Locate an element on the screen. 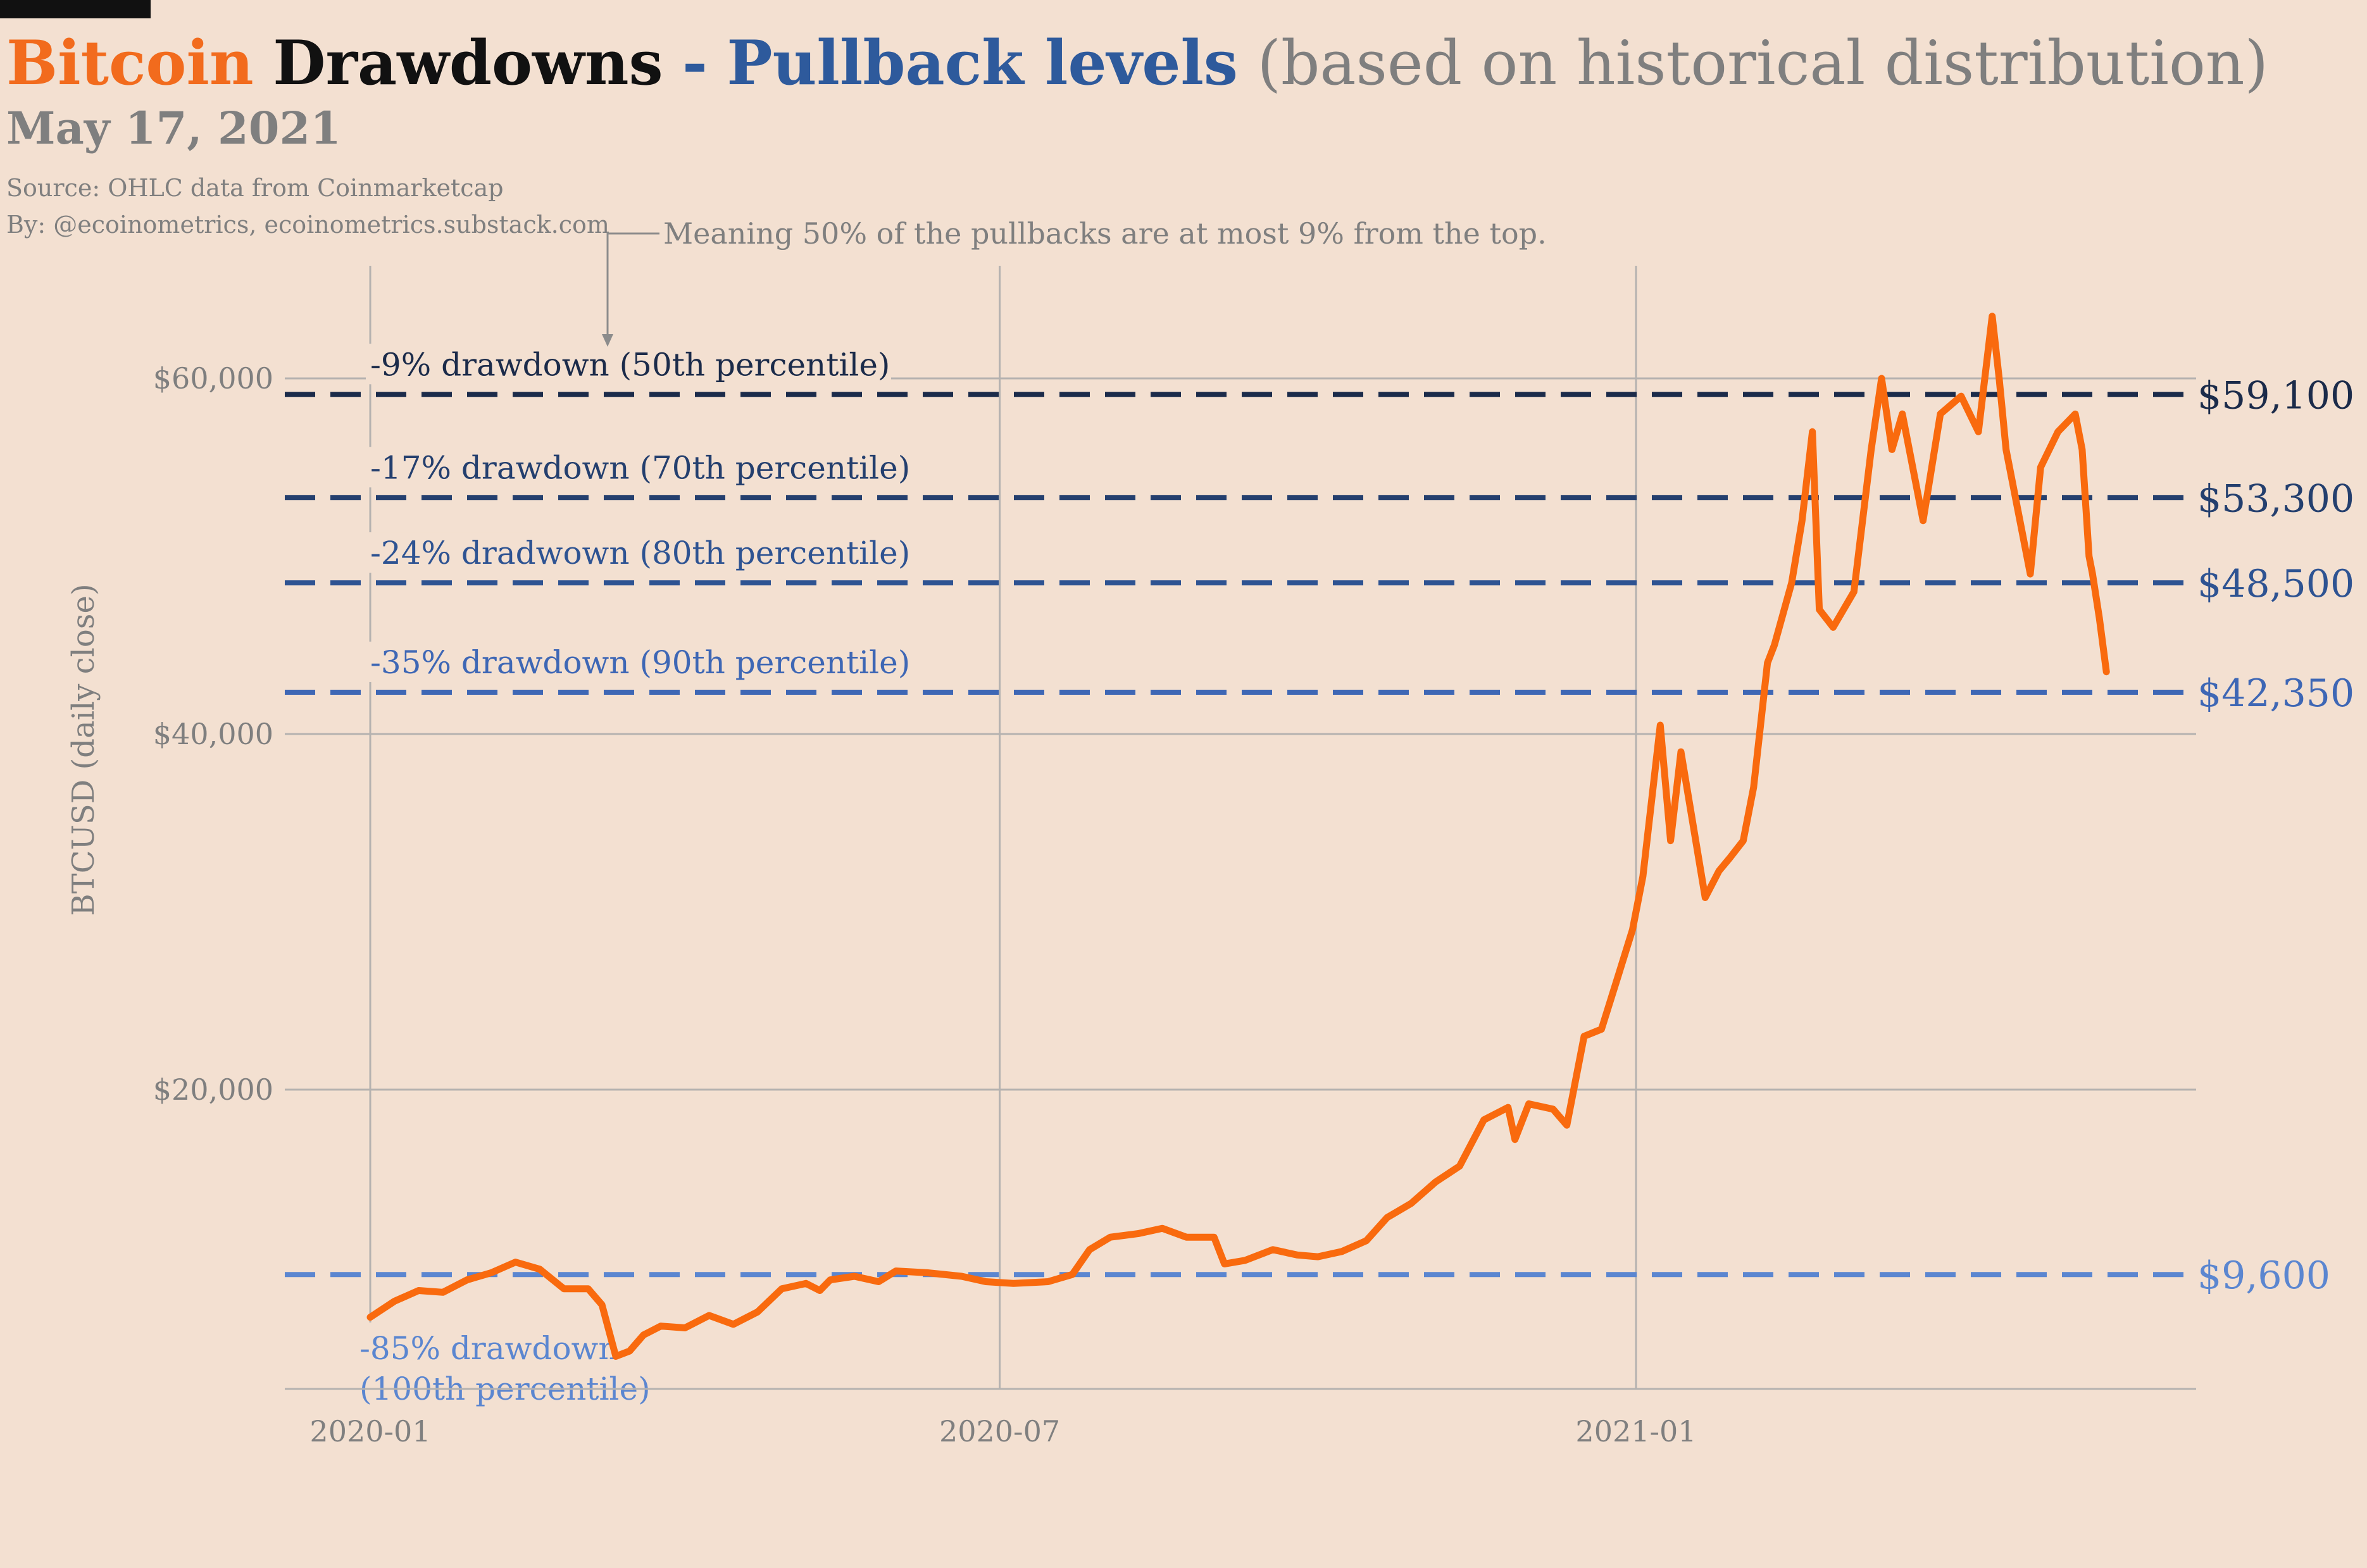  level-value-label: $9,600 is located at coordinates (2263, 1276).